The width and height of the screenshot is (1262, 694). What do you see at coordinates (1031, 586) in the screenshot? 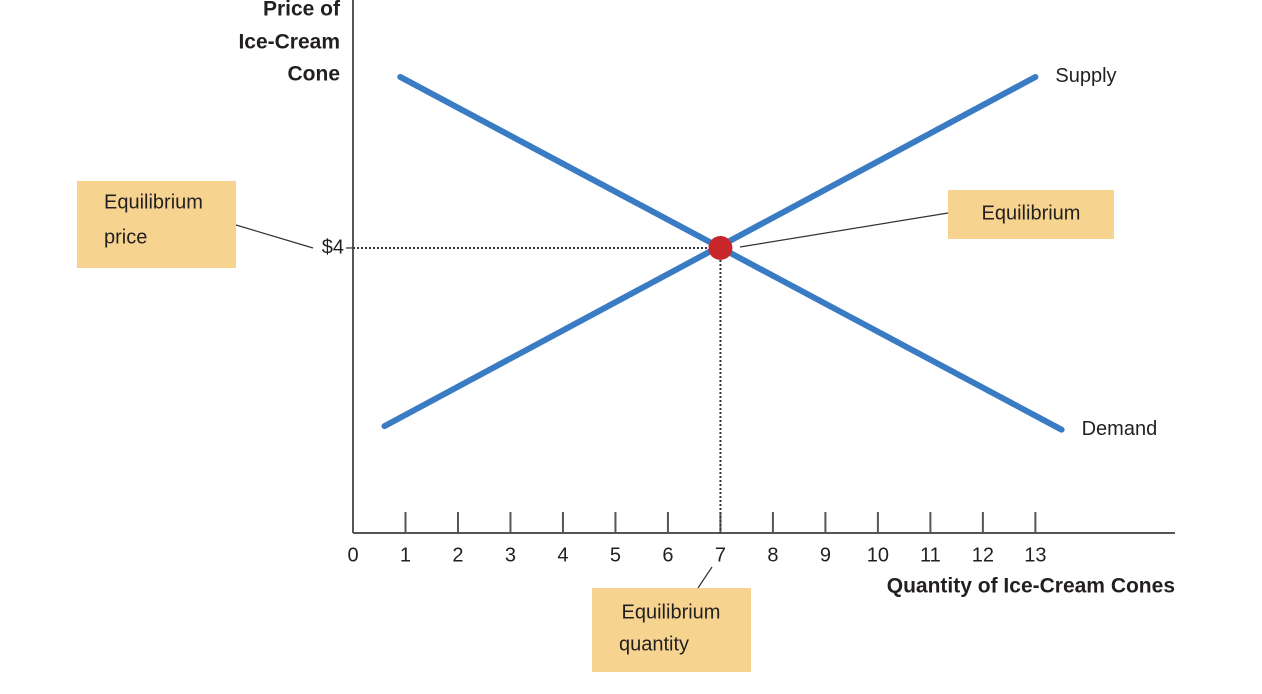
I see `x-axis-label: Quantity of Ice-Cream Cones` at bounding box center [1031, 586].